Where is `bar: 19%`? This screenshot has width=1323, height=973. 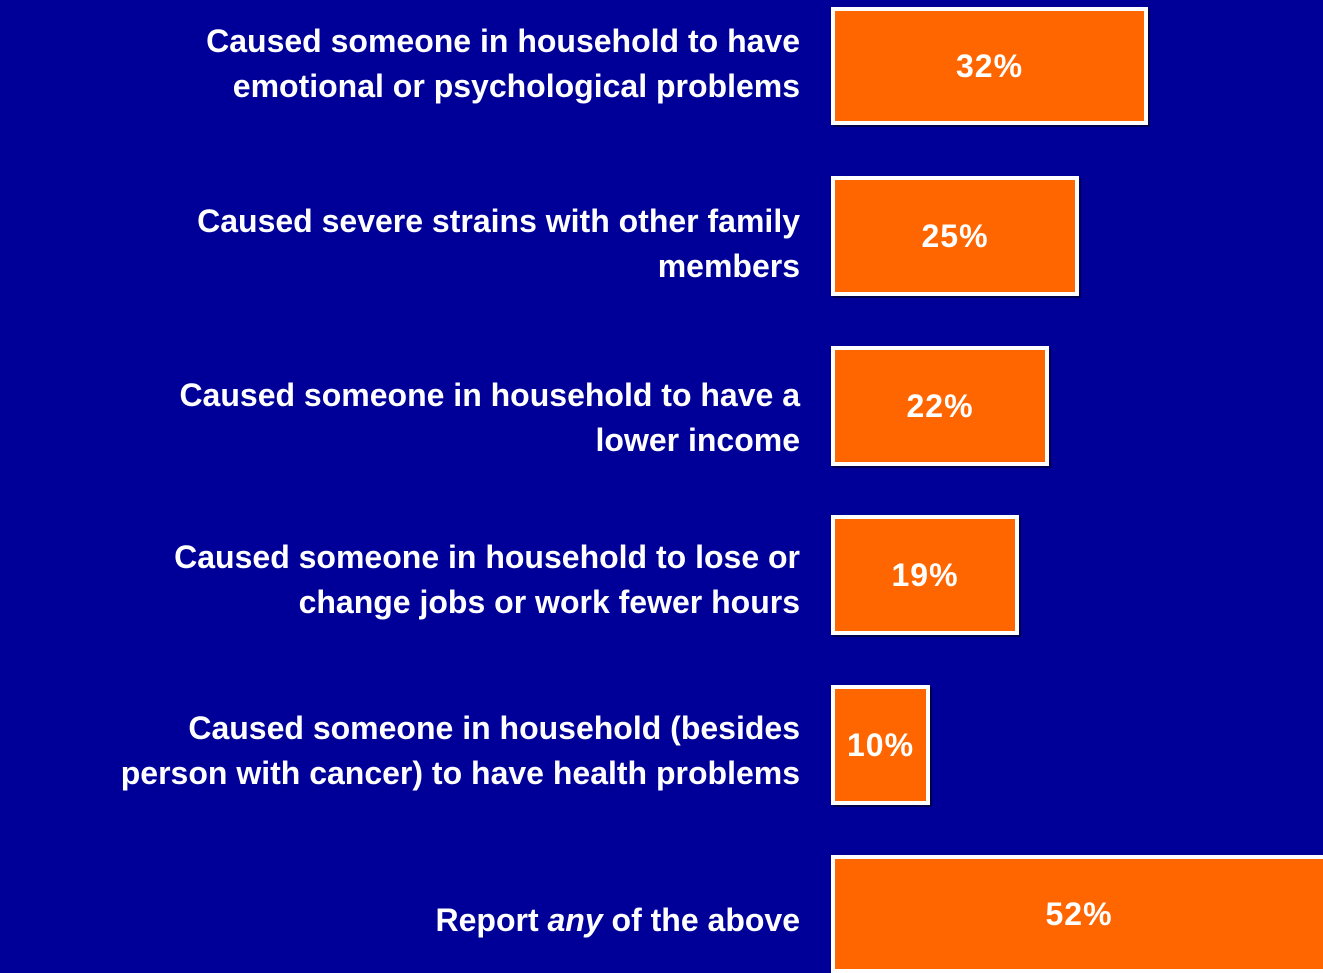
bar: 19% is located at coordinates (925, 575).